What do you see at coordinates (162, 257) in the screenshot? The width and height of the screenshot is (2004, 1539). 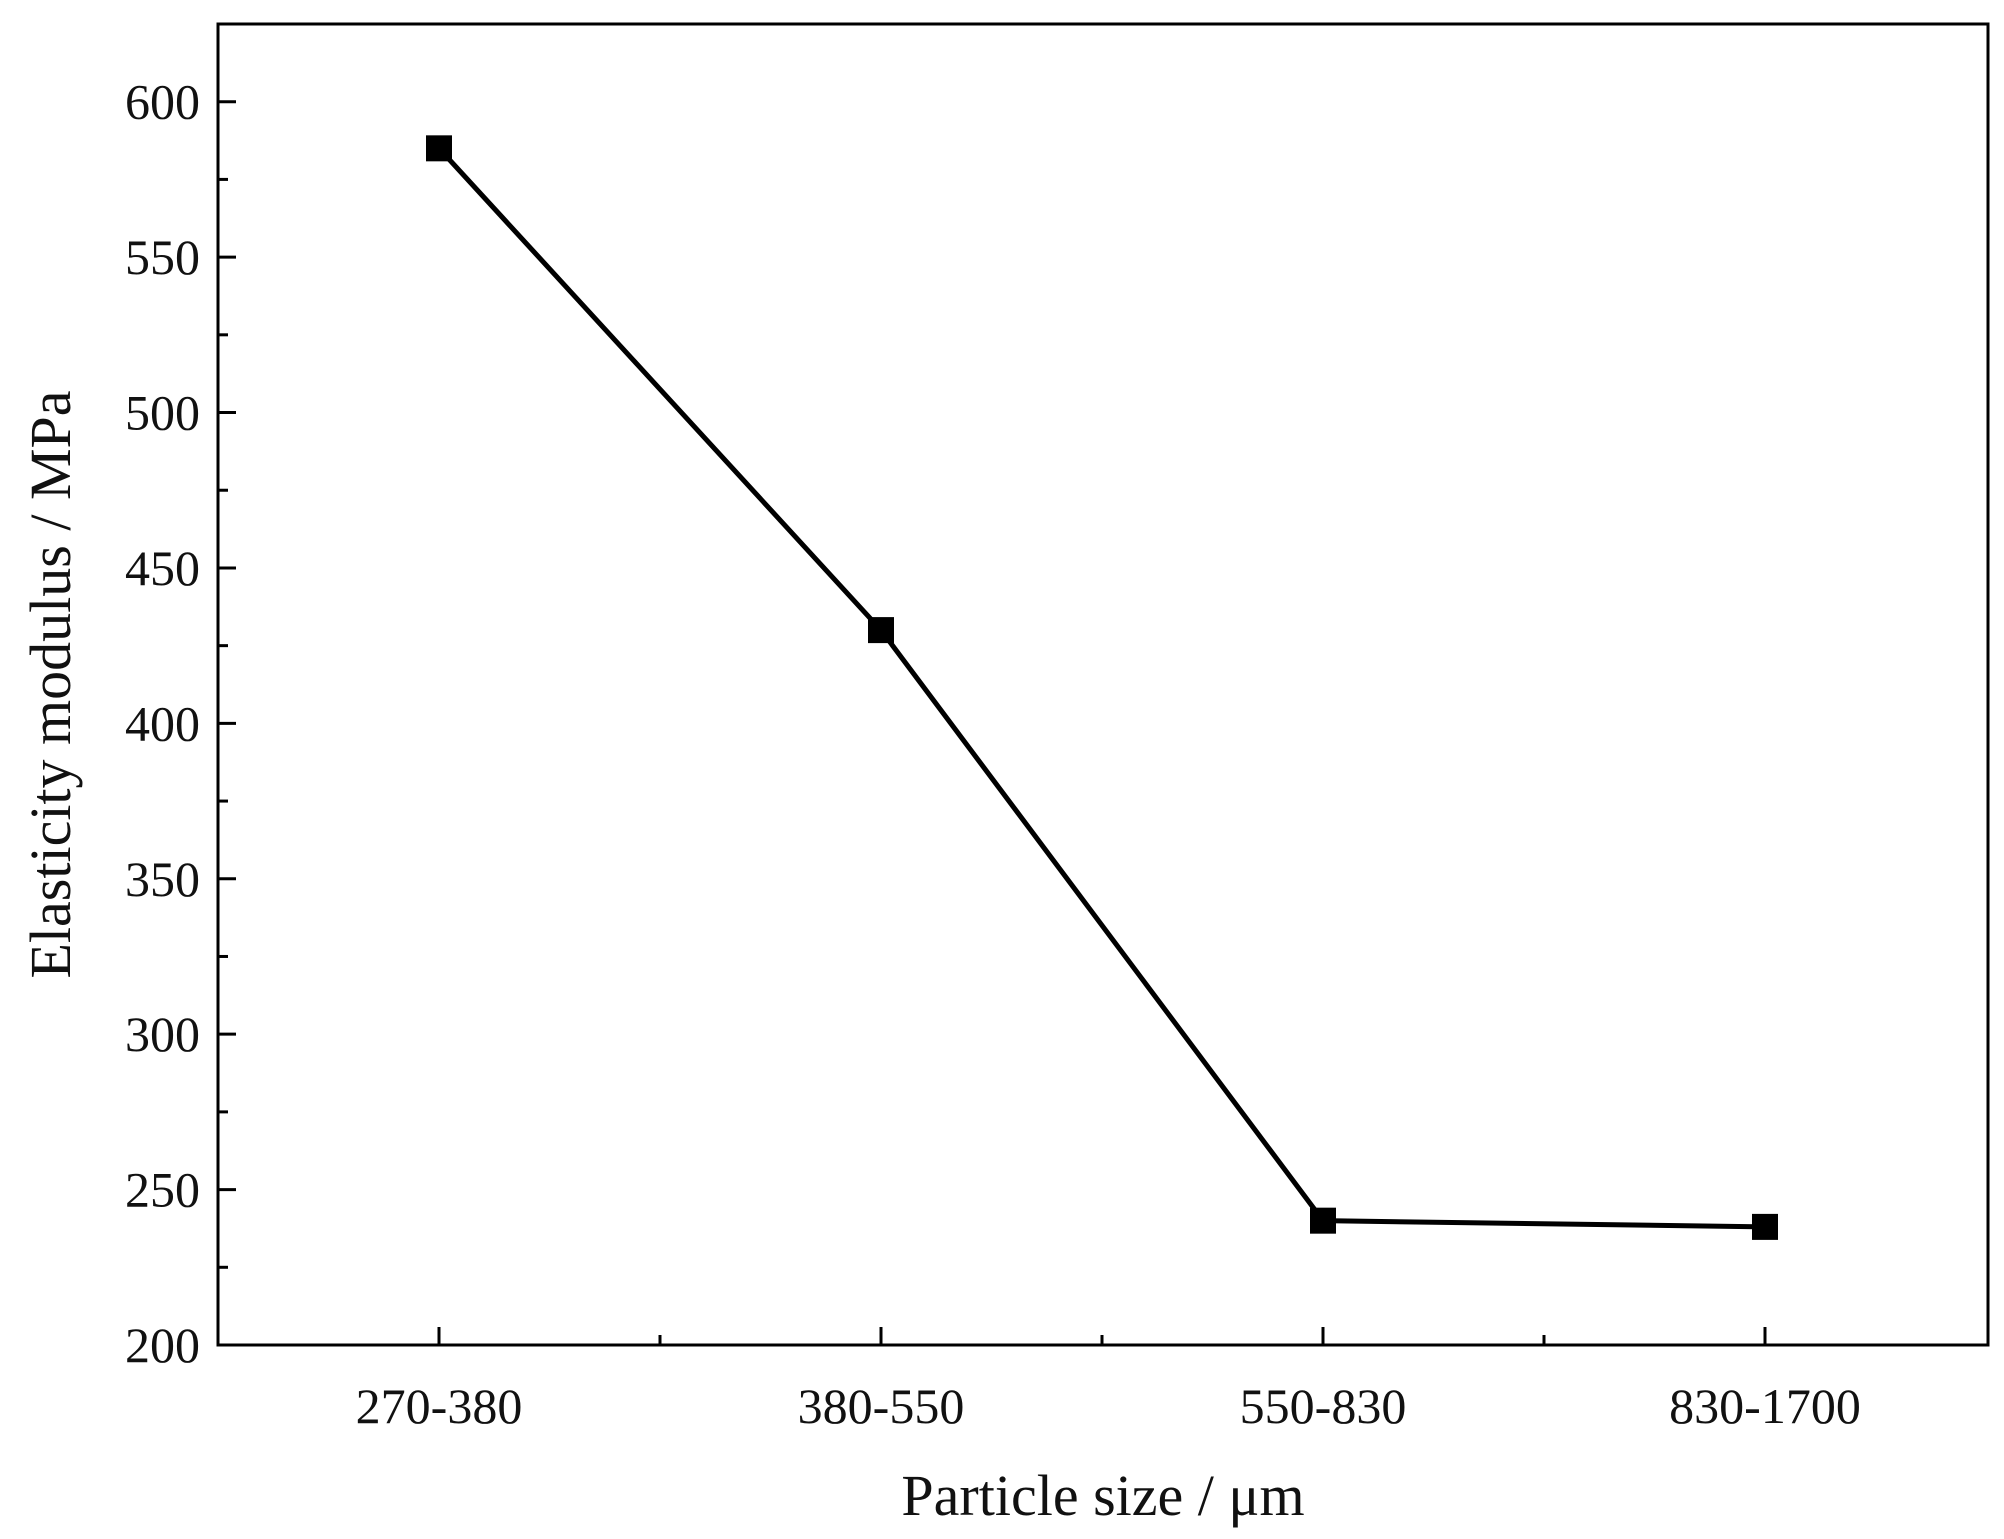 I see `y-tick-label: 550` at bounding box center [162, 257].